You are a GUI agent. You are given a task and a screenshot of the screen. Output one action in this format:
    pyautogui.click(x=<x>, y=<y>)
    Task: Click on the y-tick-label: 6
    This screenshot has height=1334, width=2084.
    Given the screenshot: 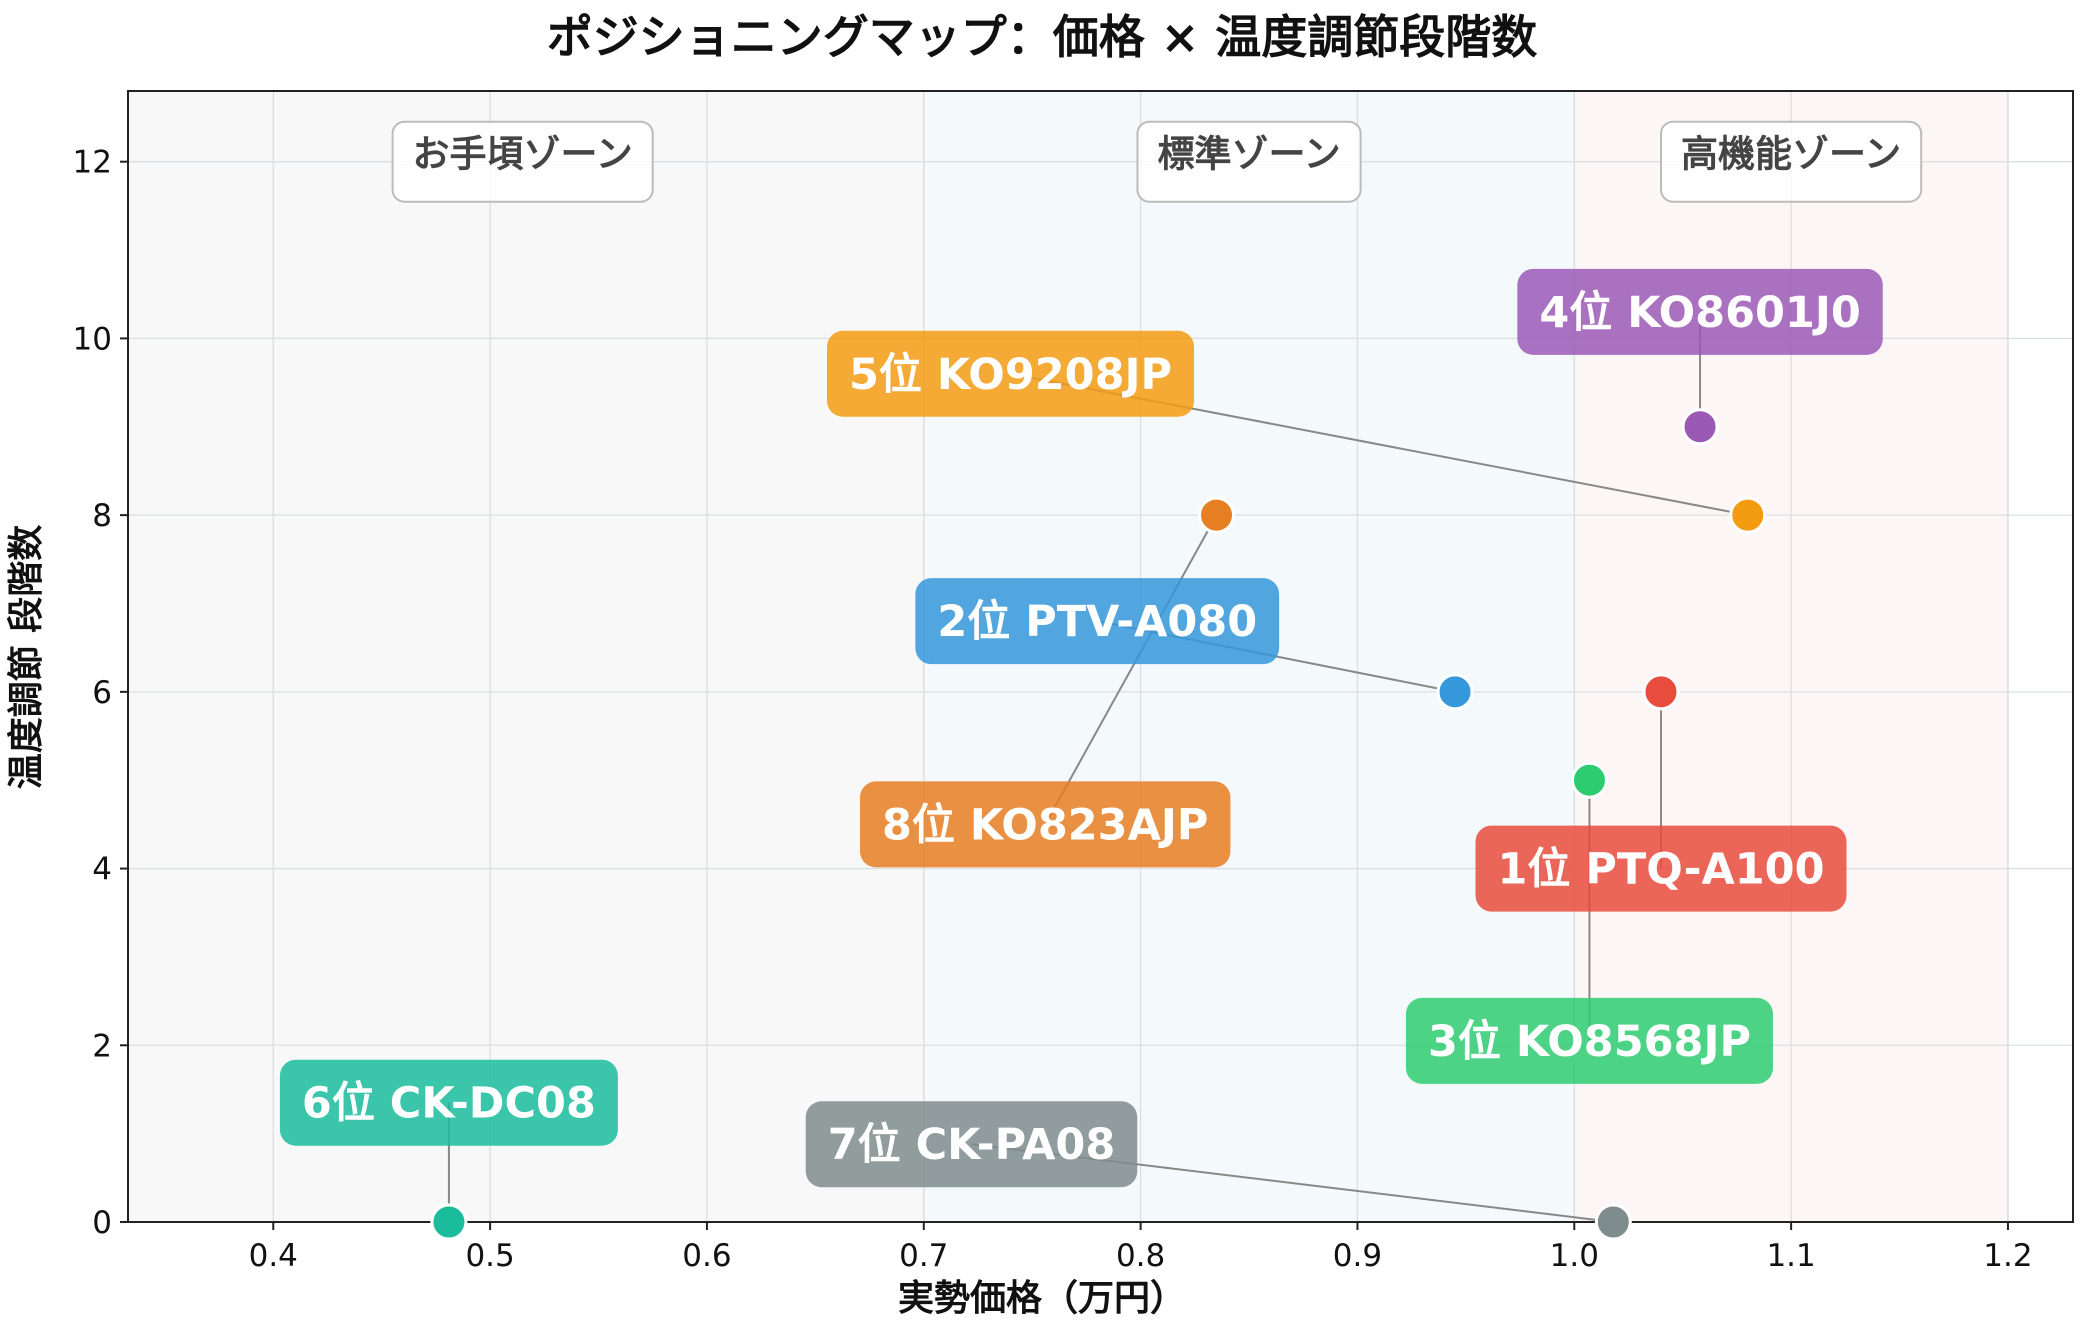 What is the action you would take?
    pyautogui.click(x=102, y=693)
    